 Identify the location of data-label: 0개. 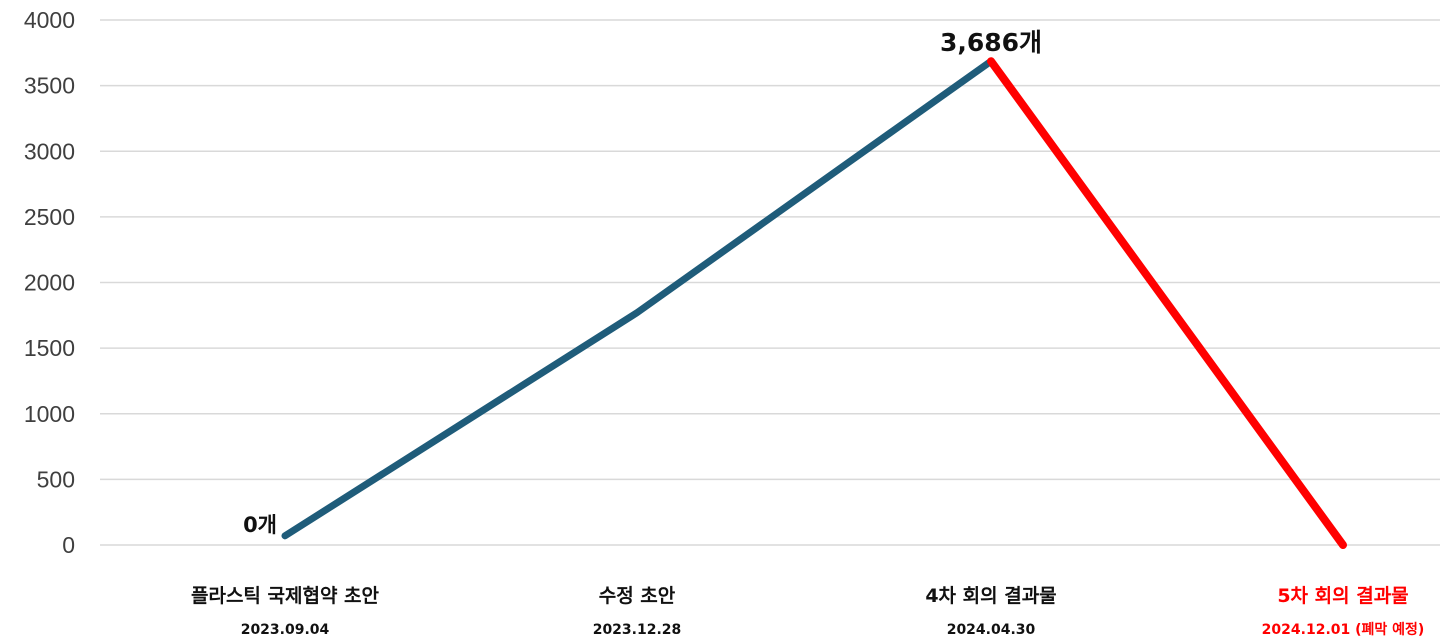
(260, 525).